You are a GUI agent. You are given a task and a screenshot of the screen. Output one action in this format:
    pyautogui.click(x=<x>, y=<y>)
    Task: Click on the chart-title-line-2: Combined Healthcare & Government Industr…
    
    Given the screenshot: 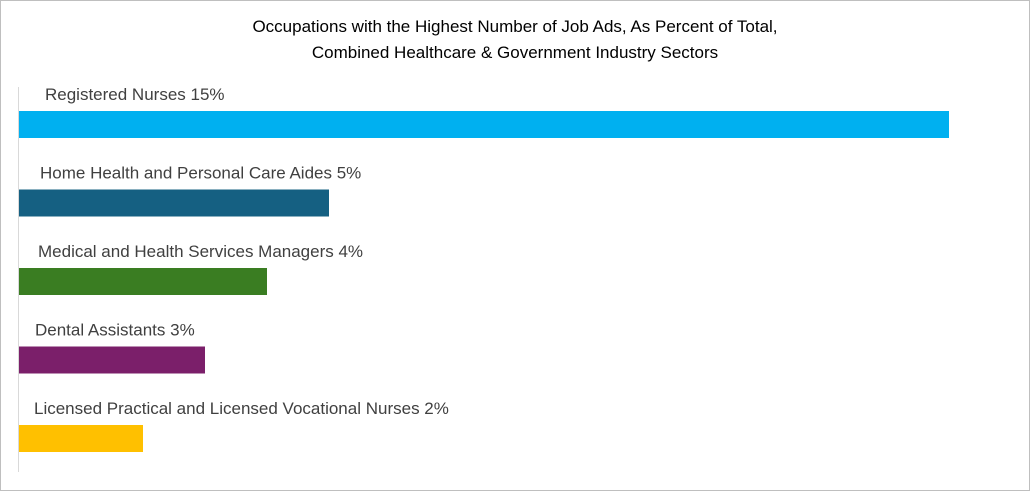 What is the action you would take?
    pyautogui.click(x=515, y=52)
    